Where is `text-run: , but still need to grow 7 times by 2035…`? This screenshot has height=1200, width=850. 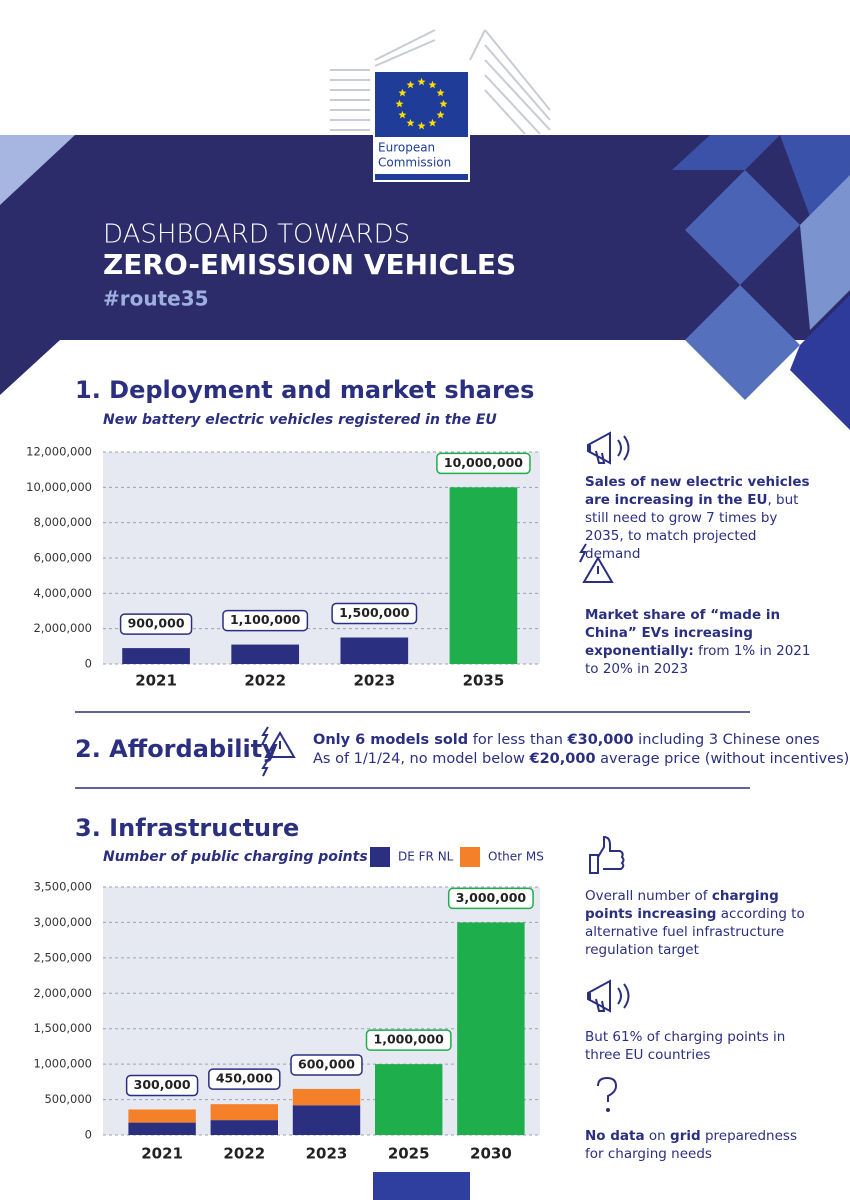
text-run: , but still need to grow 7 times by 2035… is located at coordinates (692, 527).